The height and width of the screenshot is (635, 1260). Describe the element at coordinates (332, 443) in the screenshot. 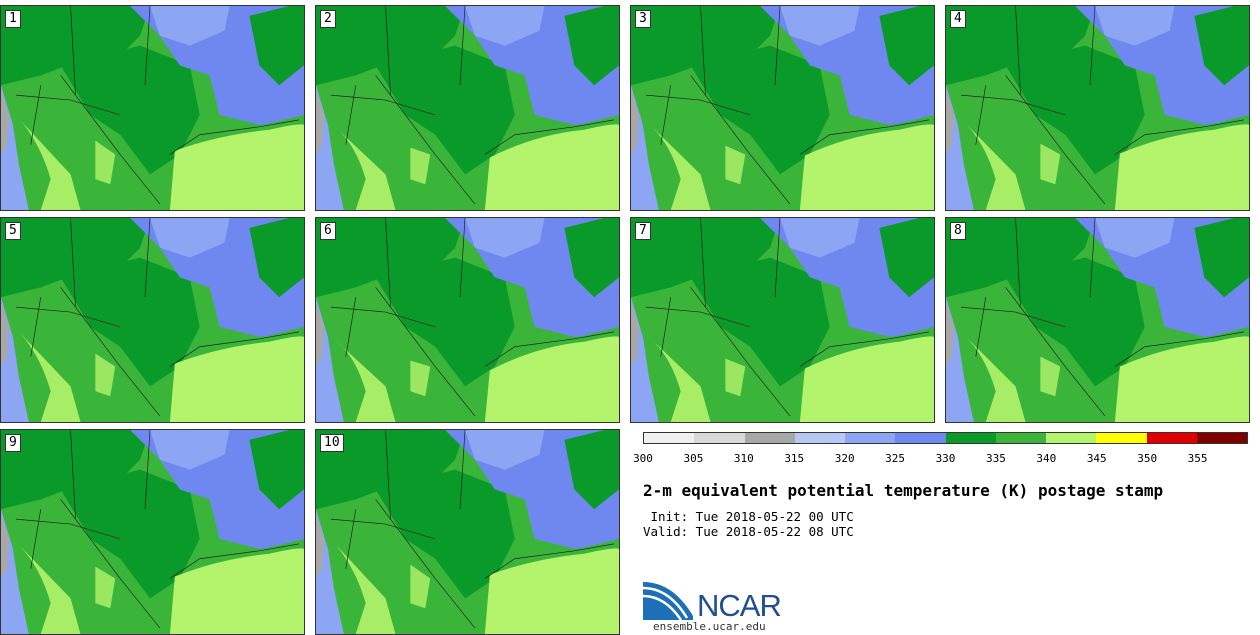

I see `panel-number-label: 10` at that location.